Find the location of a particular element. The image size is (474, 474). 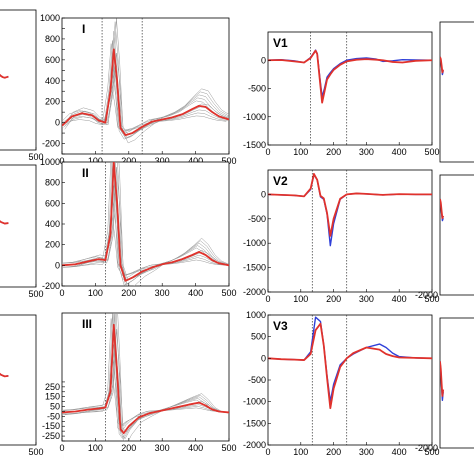

y-tick-label: -150 is located at coordinates (51, 426).